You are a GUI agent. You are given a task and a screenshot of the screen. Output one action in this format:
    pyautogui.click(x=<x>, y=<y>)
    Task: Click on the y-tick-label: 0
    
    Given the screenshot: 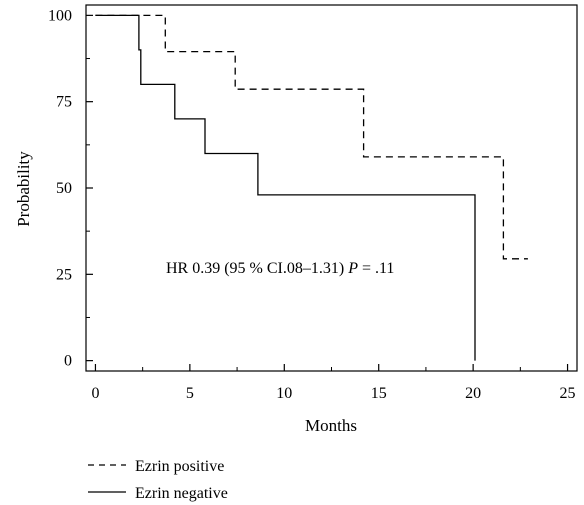 What is the action you would take?
    pyautogui.click(x=68, y=361)
    